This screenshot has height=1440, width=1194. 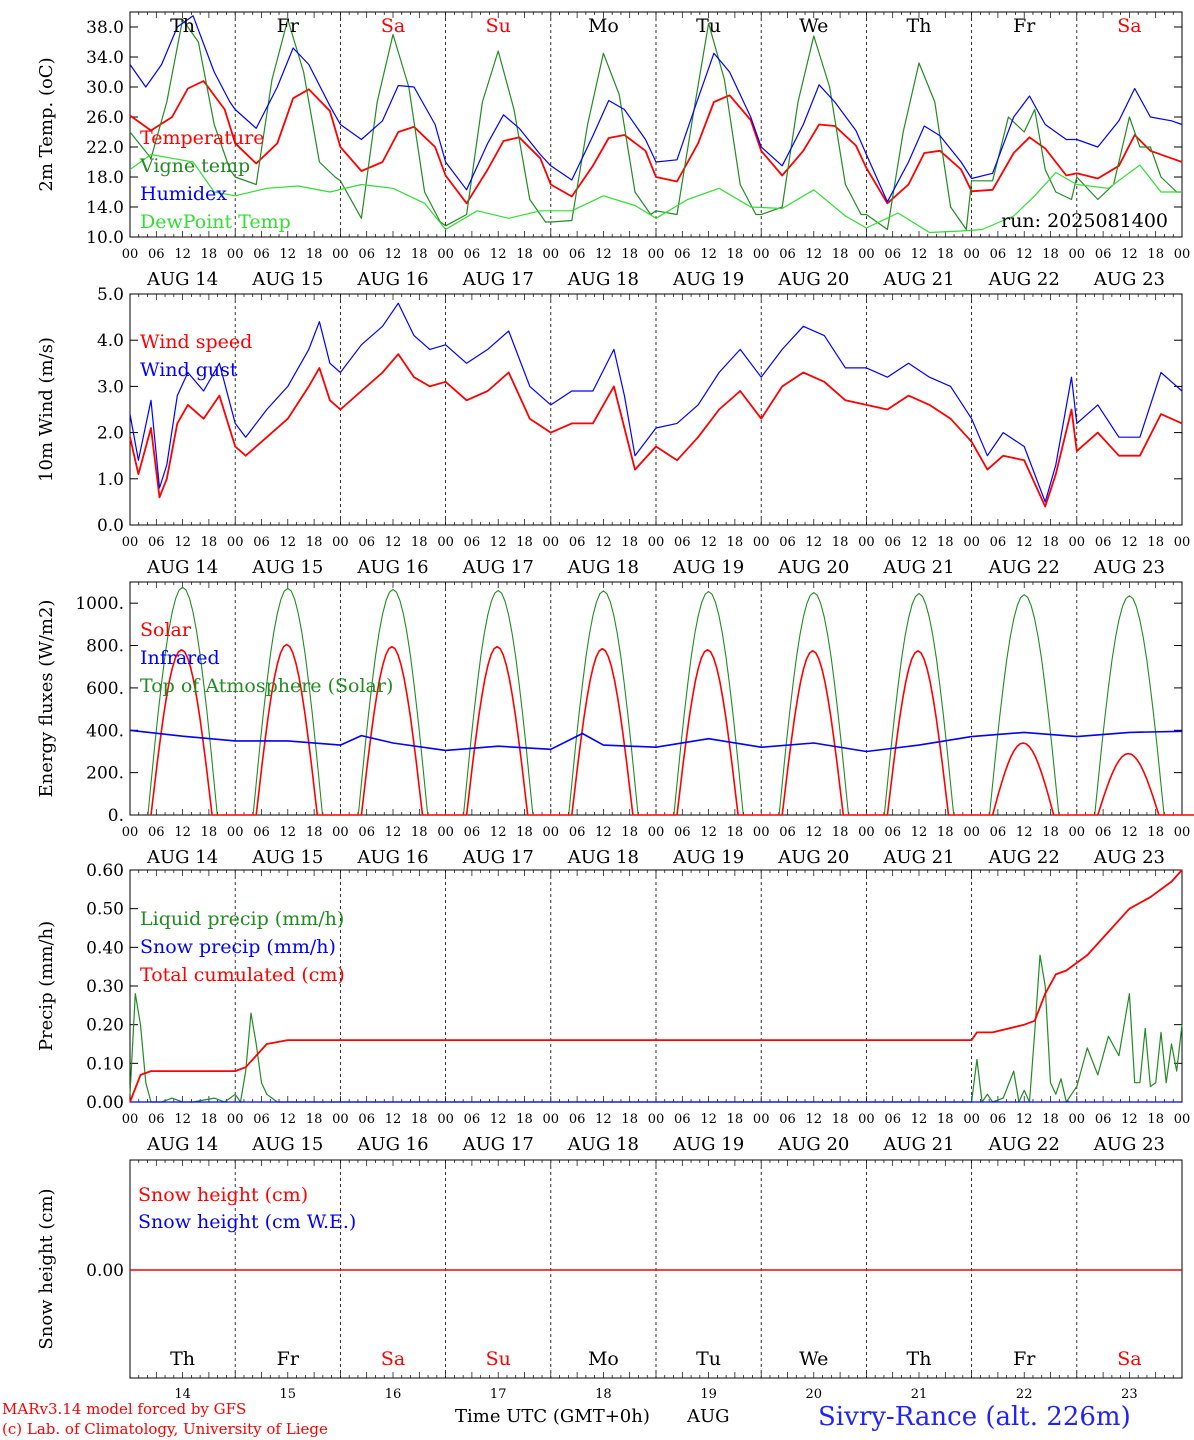 What do you see at coordinates (287, 279) in the screenshot?
I see `date-label: AUG 15` at bounding box center [287, 279].